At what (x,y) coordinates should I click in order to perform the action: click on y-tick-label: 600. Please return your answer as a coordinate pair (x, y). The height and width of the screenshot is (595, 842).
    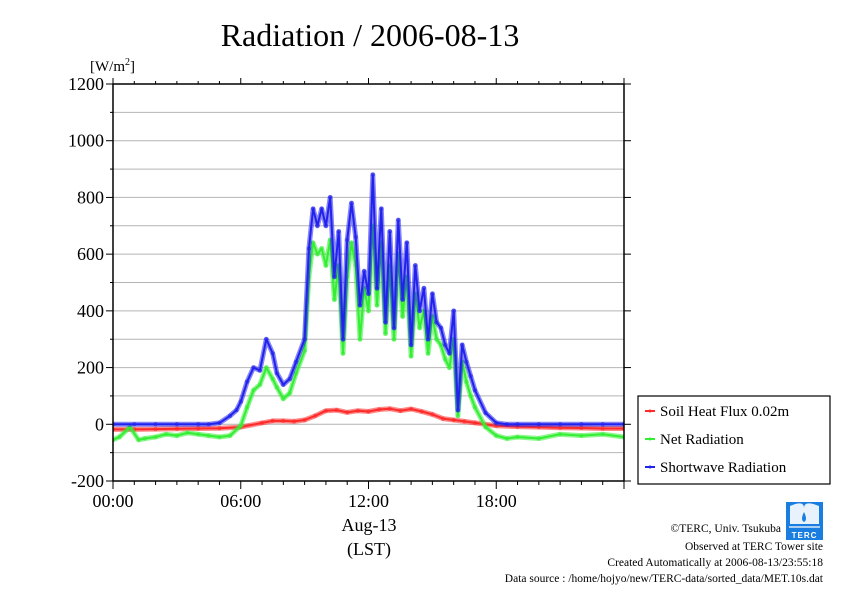
    Looking at the image, I should click on (90, 254).